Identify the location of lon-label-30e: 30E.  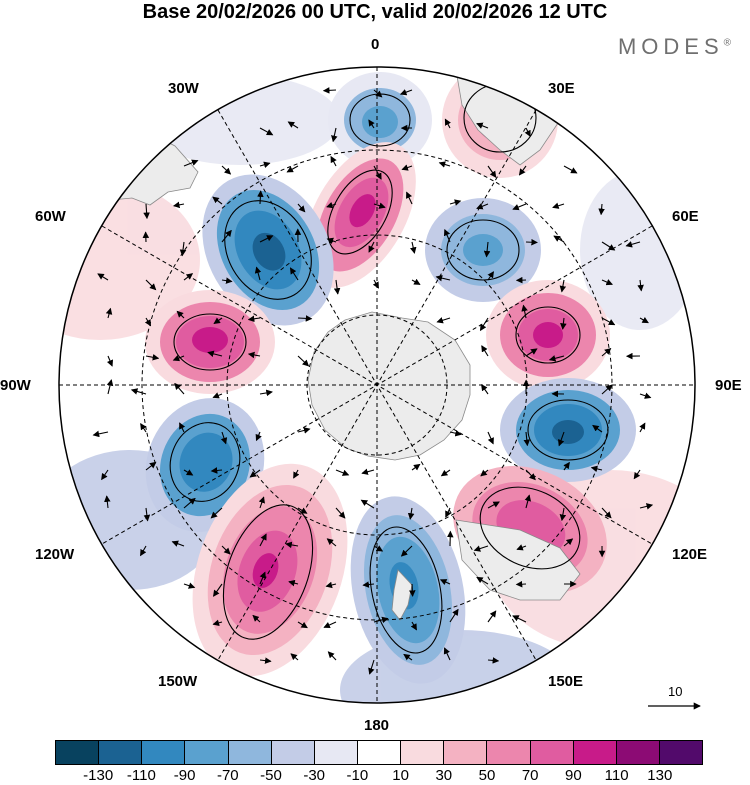
(561, 88).